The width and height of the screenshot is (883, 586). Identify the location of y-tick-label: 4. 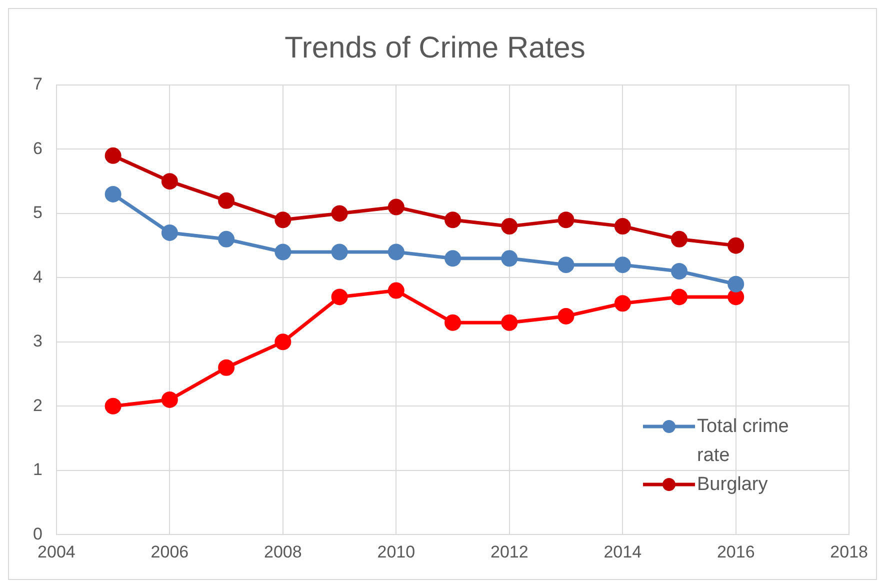
(37, 276).